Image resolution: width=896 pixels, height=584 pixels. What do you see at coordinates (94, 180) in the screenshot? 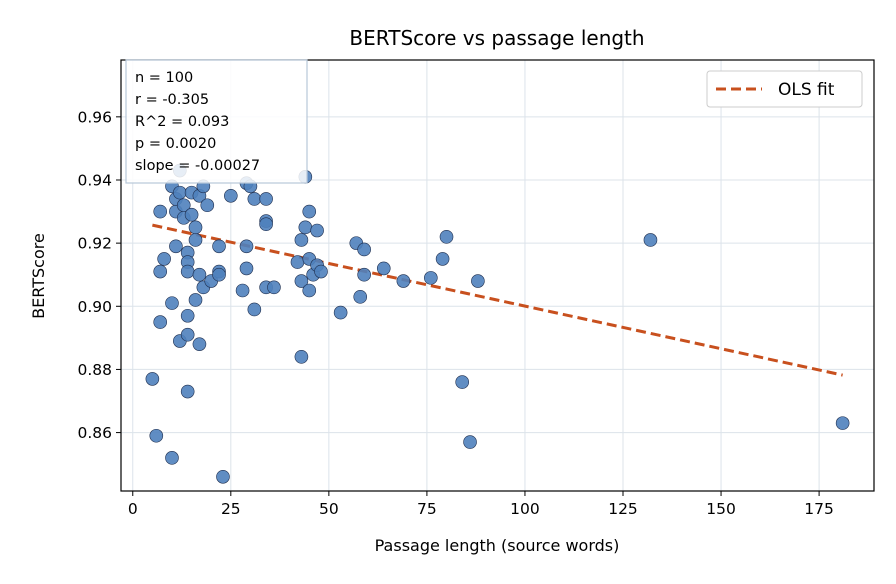
I see `y-tick-label: 0.94` at bounding box center [94, 180].